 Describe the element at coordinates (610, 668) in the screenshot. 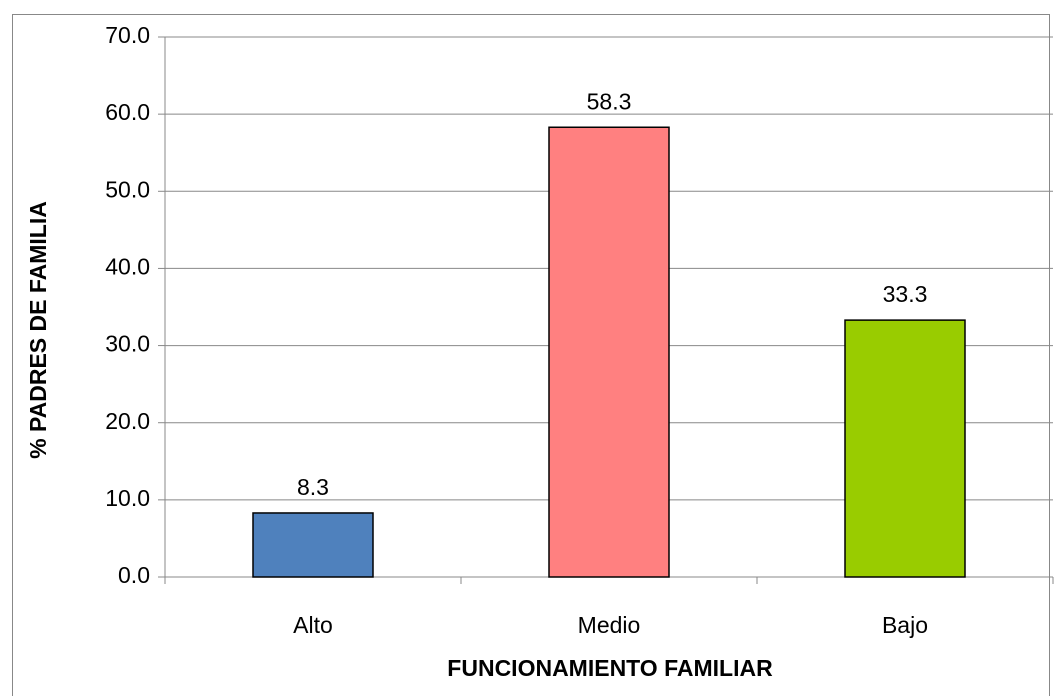

I see `x-axis-title: FUNCIONAMIENTO FAMILIAR` at that location.